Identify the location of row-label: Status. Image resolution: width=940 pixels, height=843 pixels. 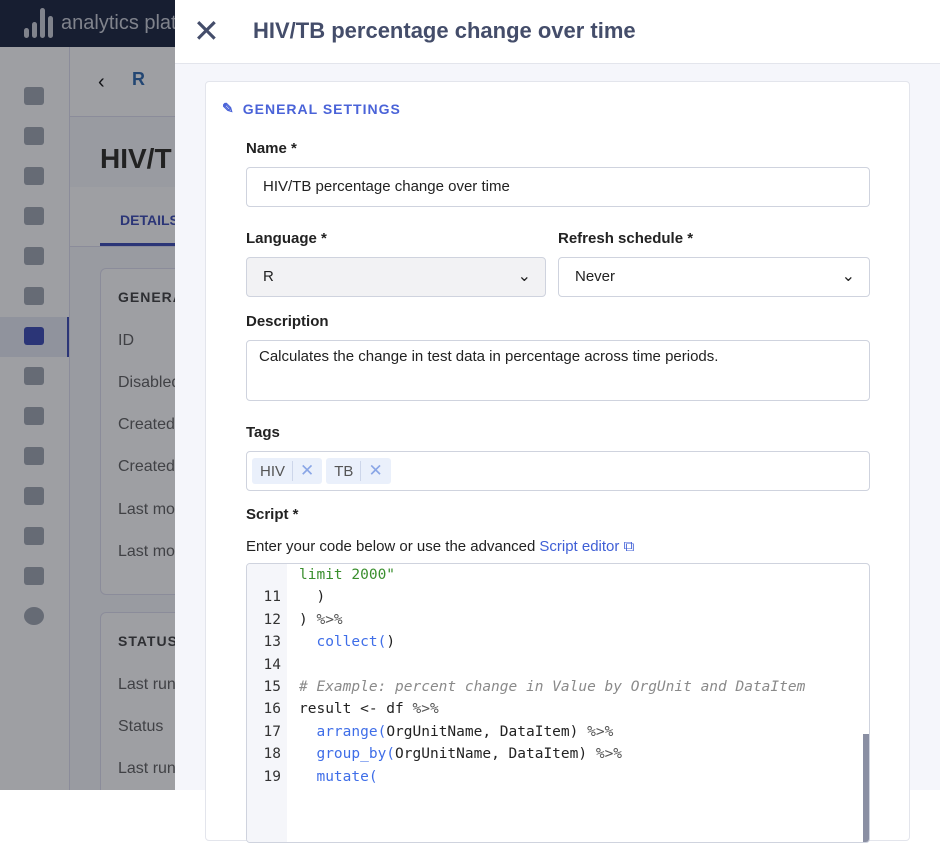
(141, 726).